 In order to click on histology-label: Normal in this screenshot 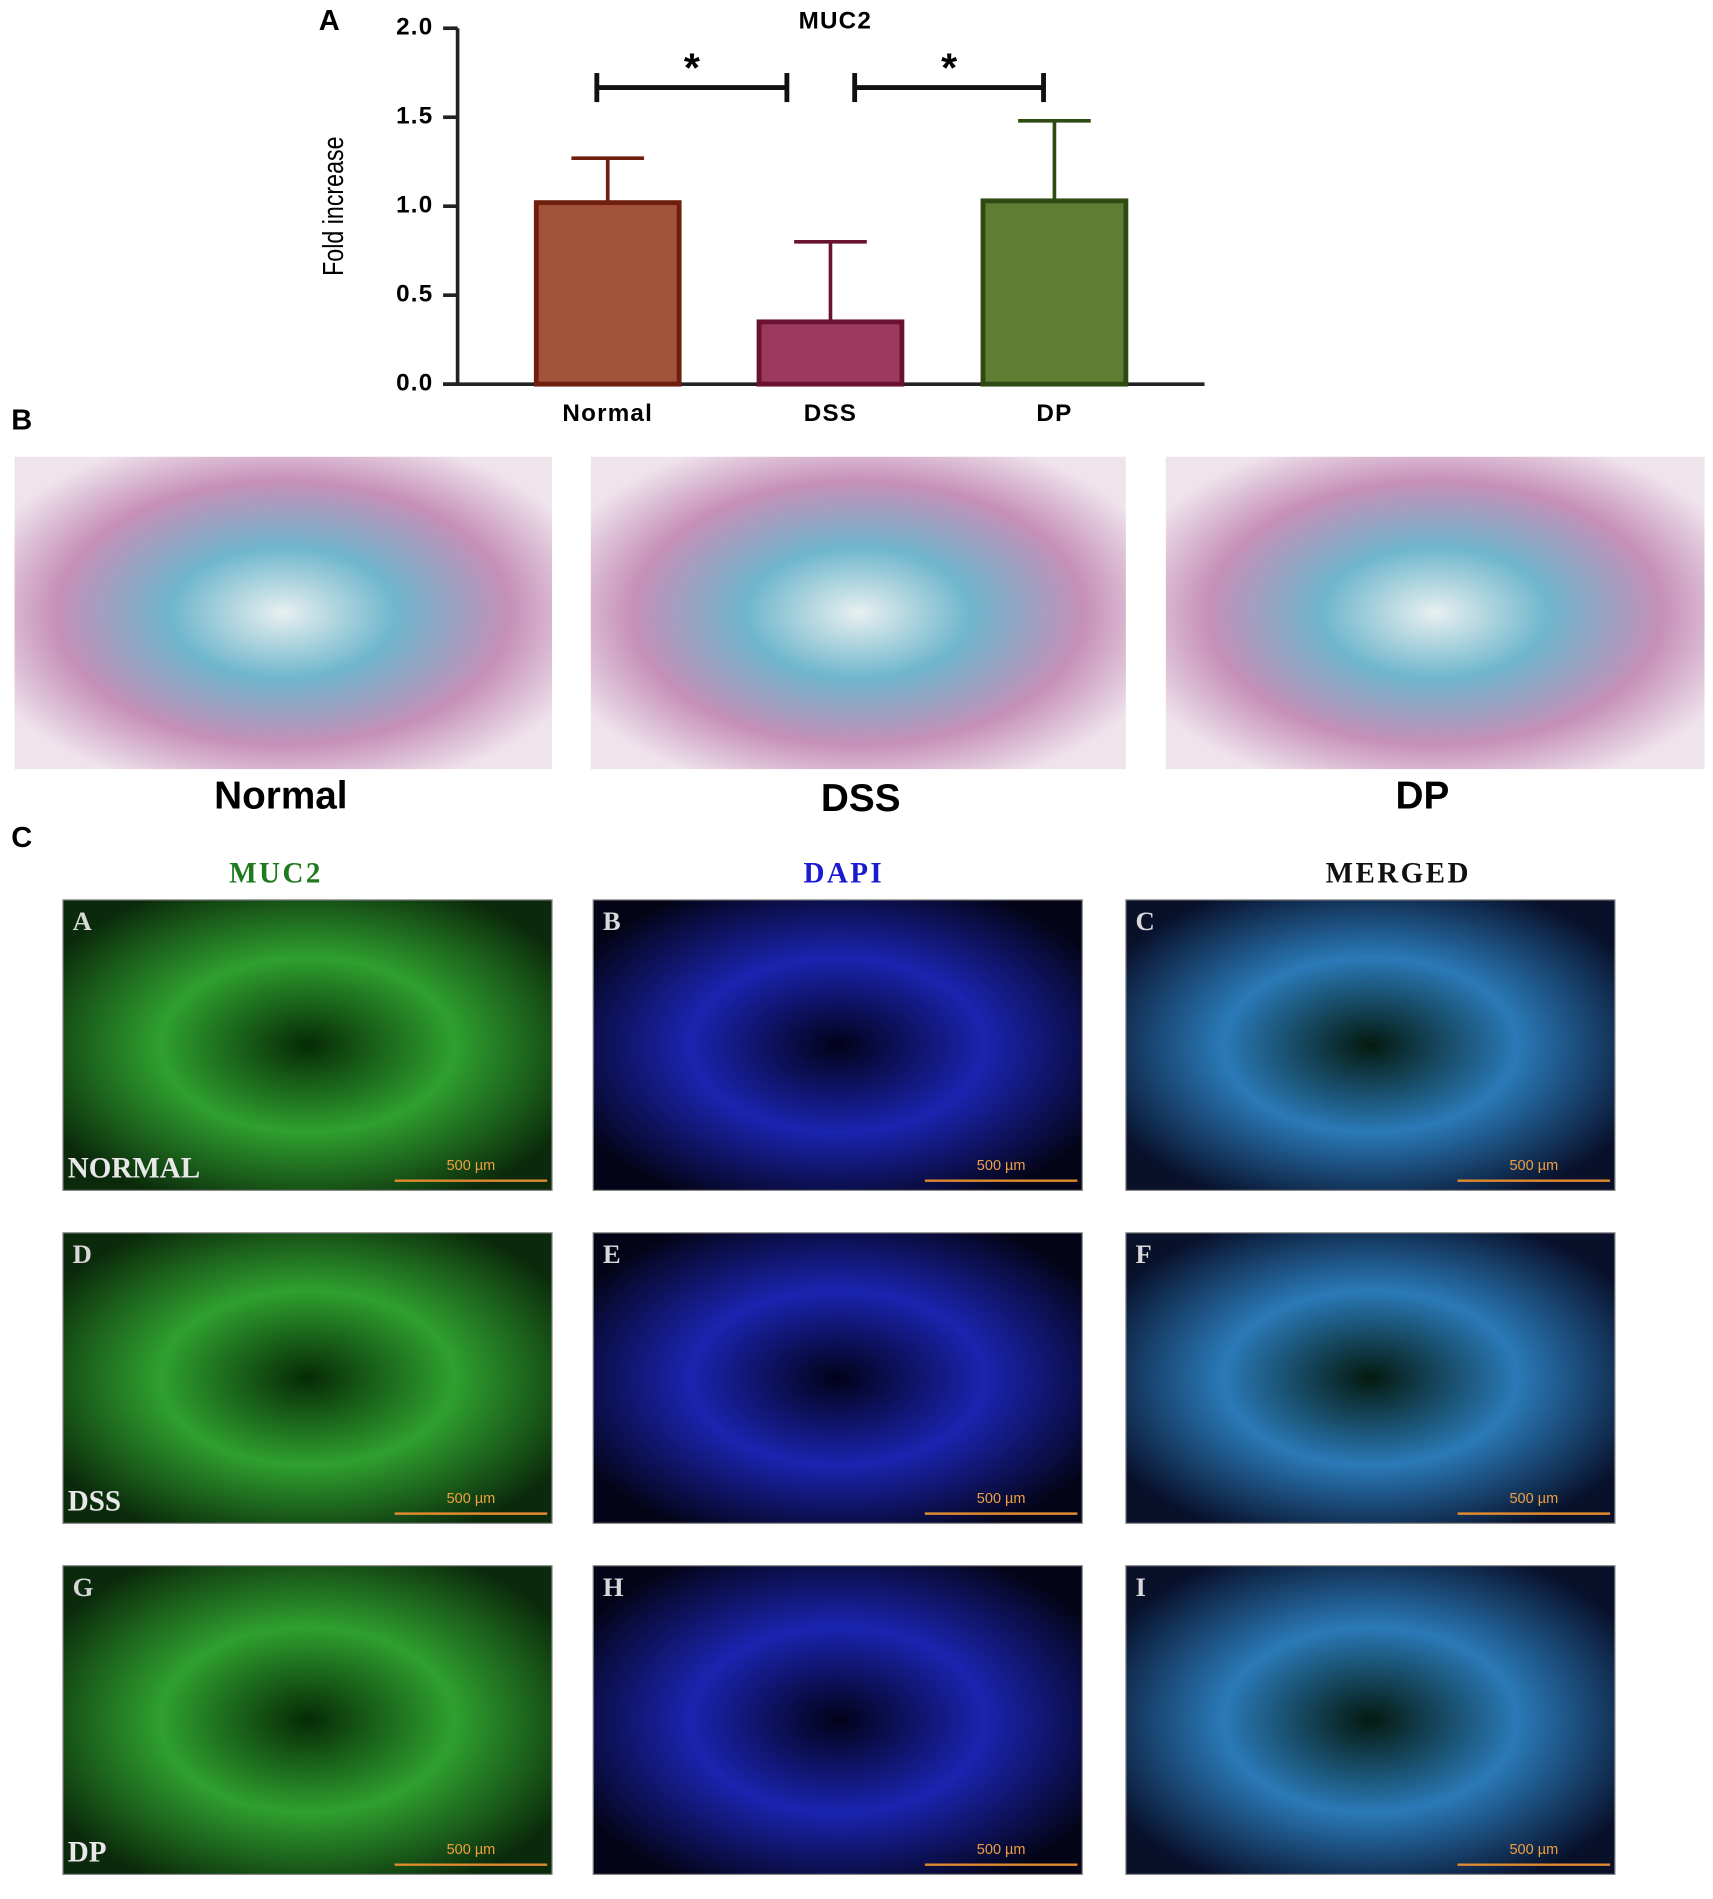, I will do `click(280, 795)`.